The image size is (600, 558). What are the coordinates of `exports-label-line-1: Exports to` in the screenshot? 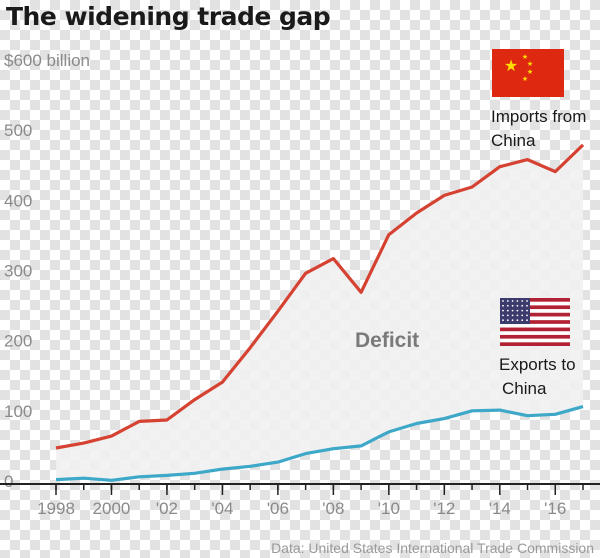 It's located at (537, 364).